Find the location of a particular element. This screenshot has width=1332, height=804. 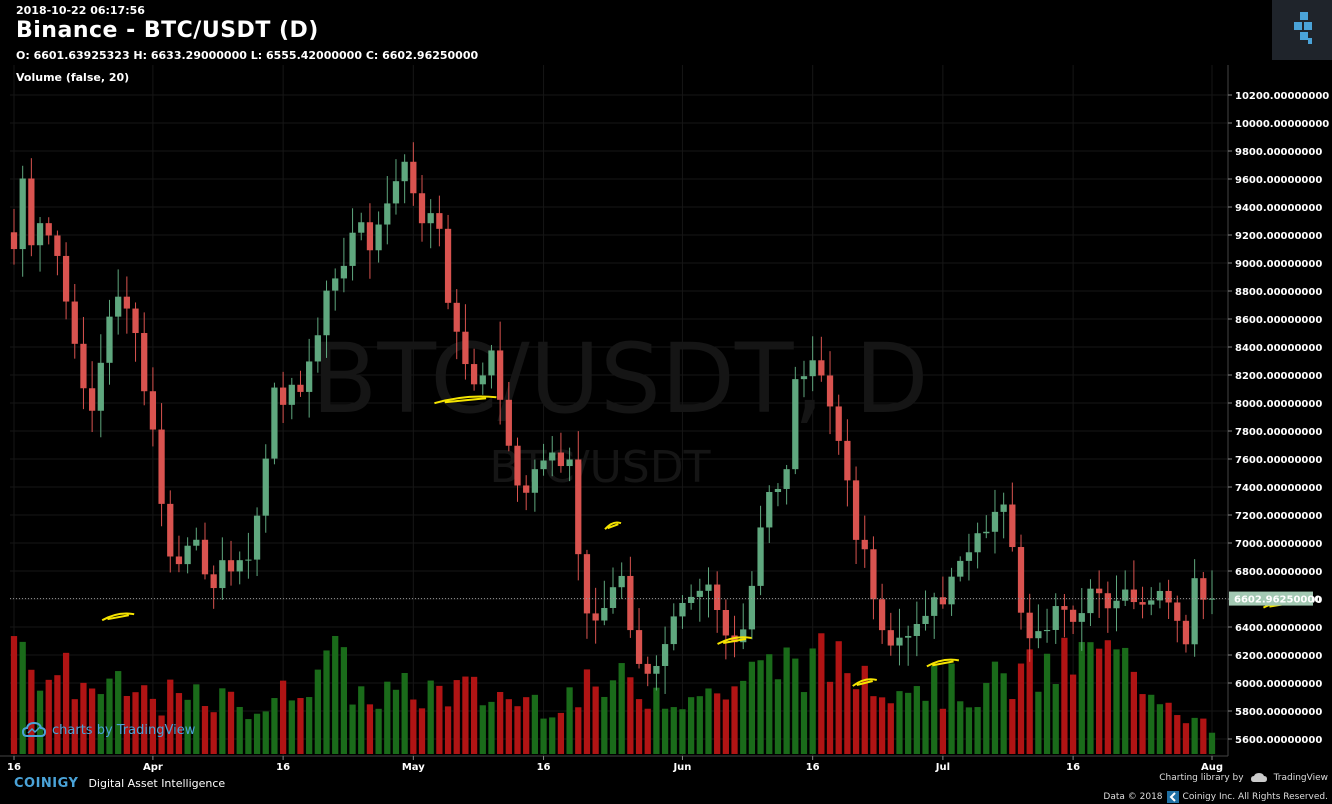

volume-indicator-label: Volume (false, 20) is located at coordinates (73, 77).